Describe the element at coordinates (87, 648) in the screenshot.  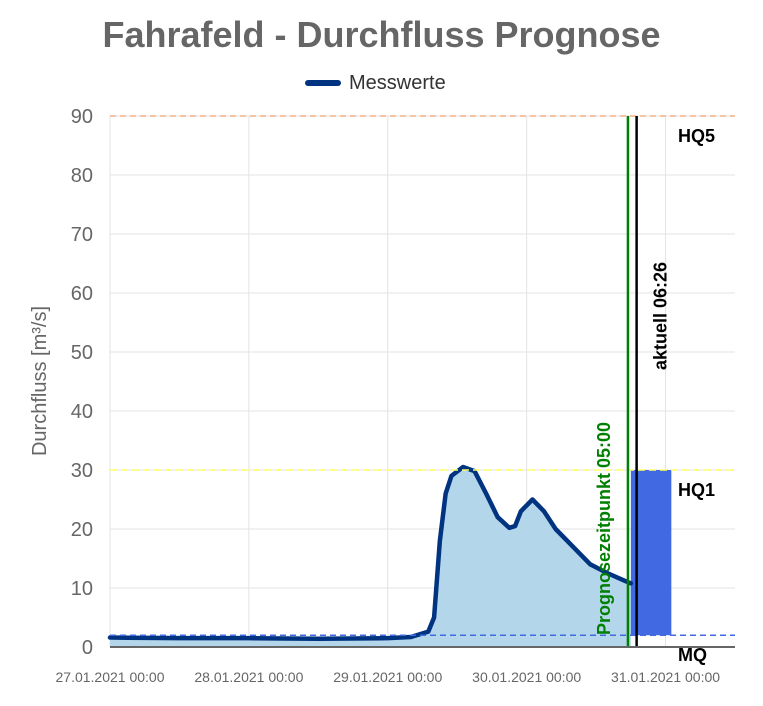
I see `y-tick-label: 0` at that location.